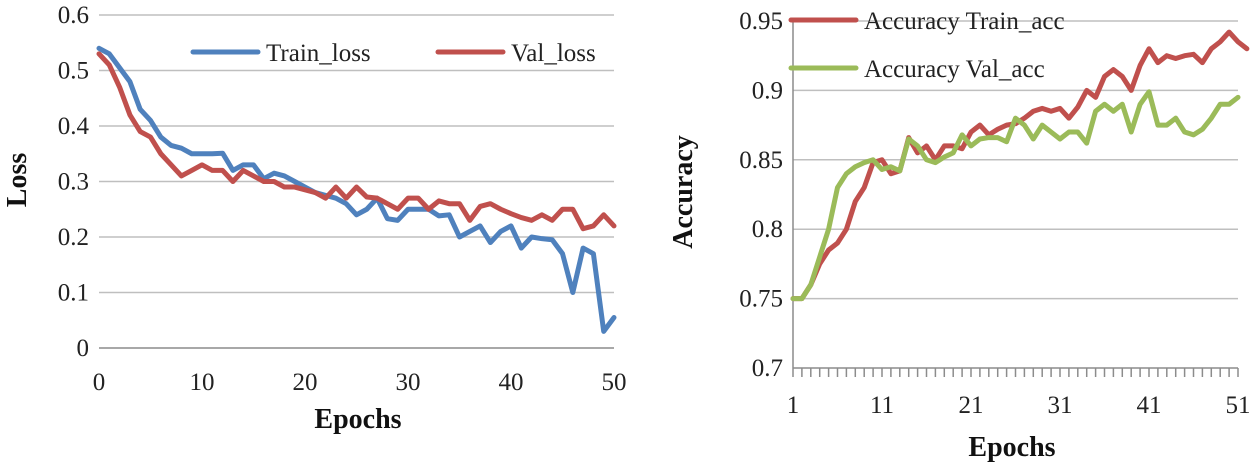 This screenshot has width=1250, height=466. What do you see at coordinates (882, 405) in the screenshot?
I see `accuracy-x-tick-label: 11` at bounding box center [882, 405].